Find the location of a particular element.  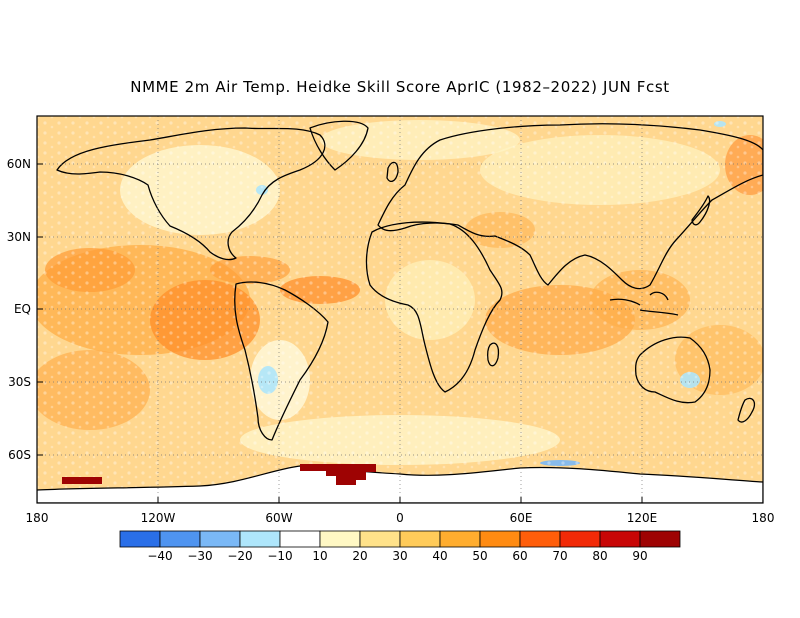

lon-tick-label: 120W is located at coordinates (158, 518).